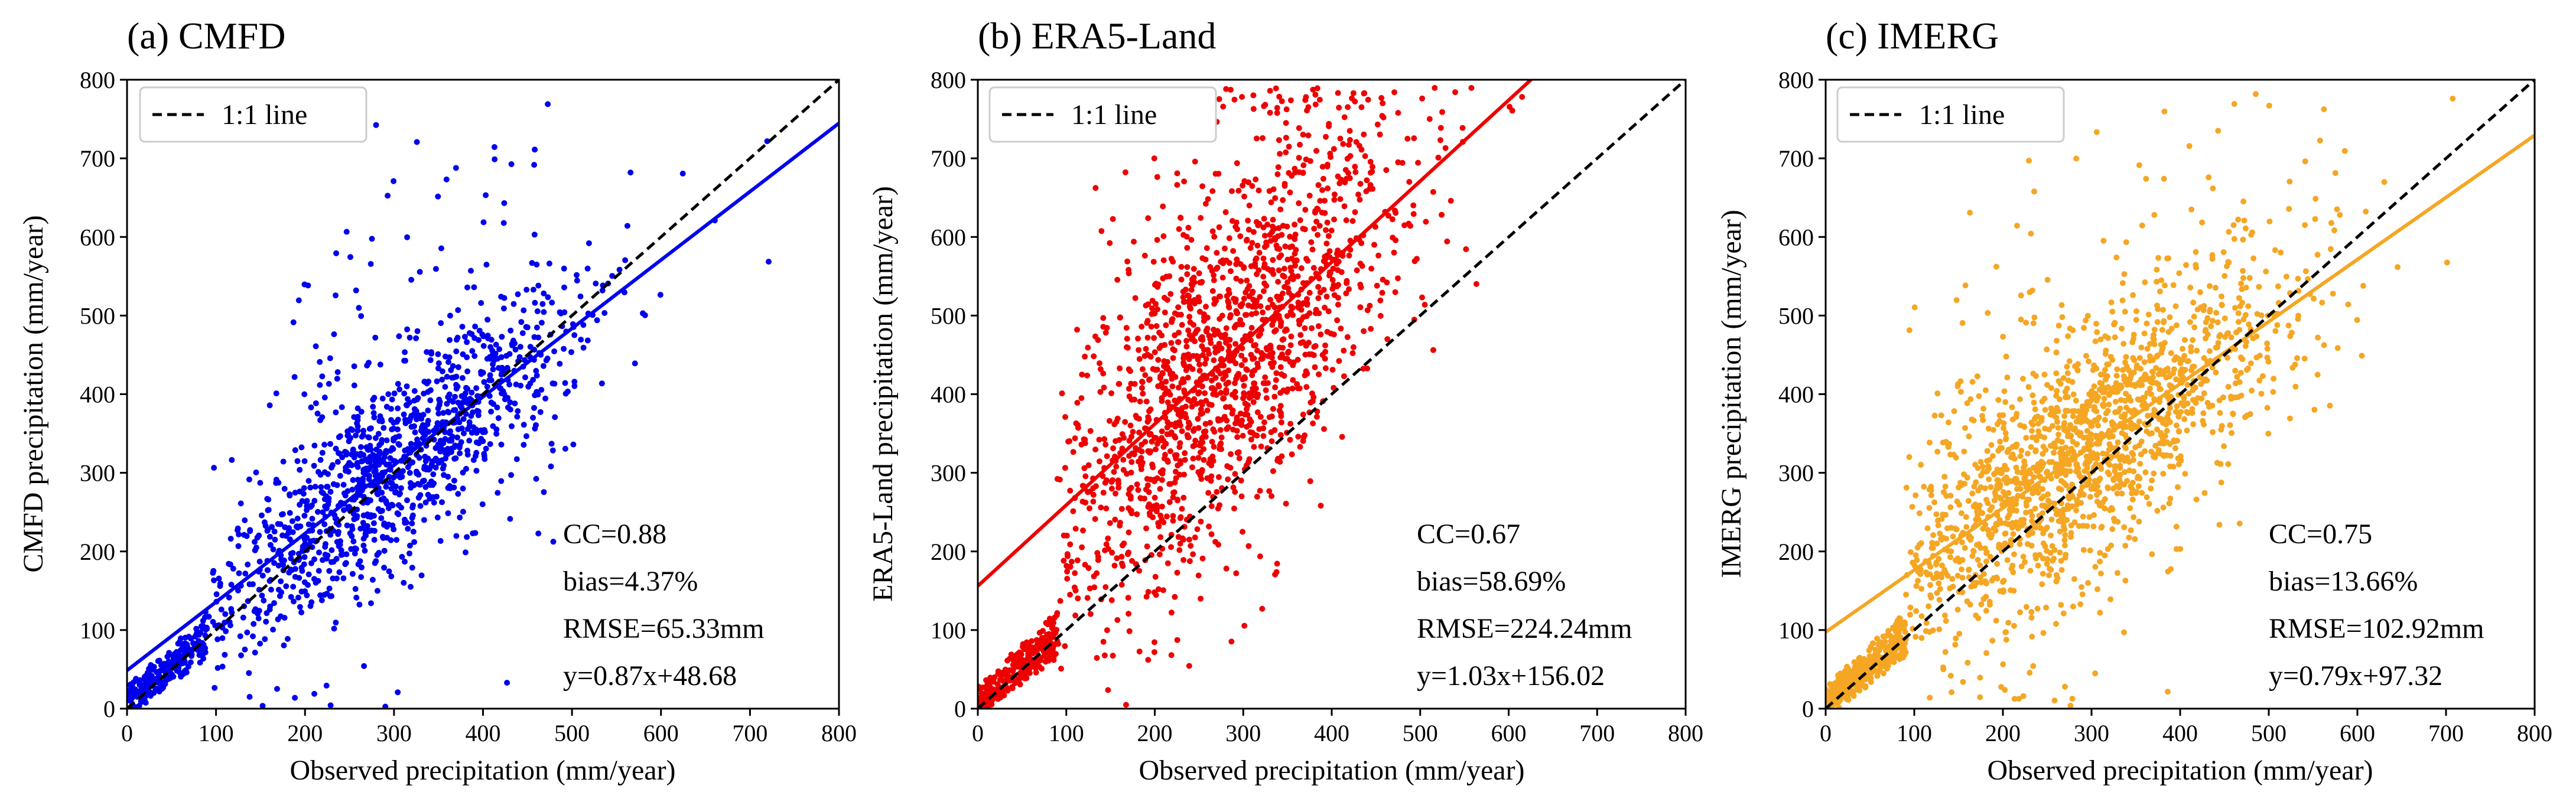 The height and width of the screenshot is (812, 2576). What do you see at coordinates (1420, 733) in the screenshot?
I see `x-tick-label: 500` at bounding box center [1420, 733].